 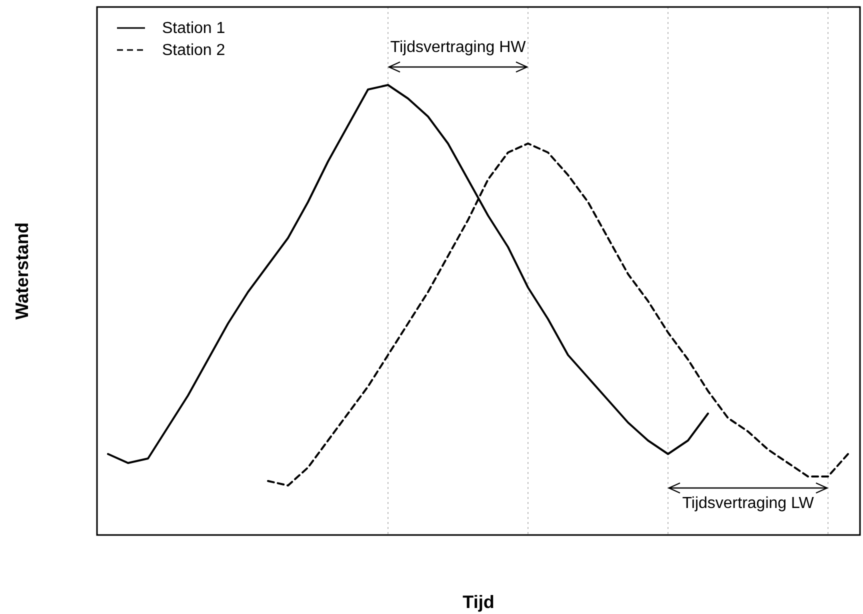 What do you see at coordinates (194, 50) in the screenshot?
I see `legend-label: Station 2` at bounding box center [194, 50].